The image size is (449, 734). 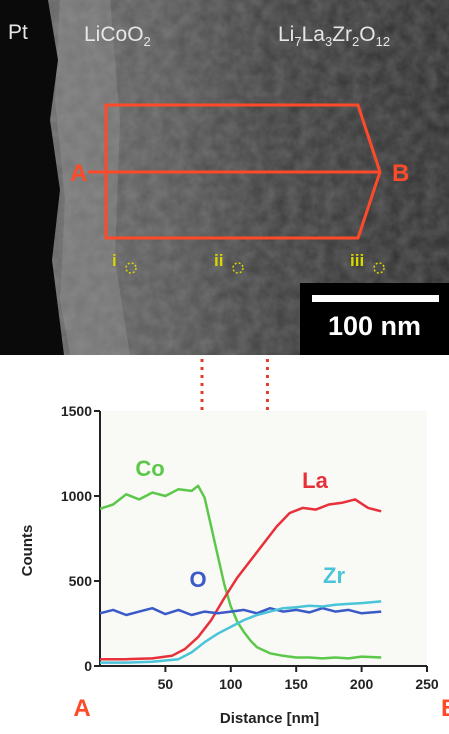 I want to click on y-tick-label: 1000, so click(x=76, y=496).